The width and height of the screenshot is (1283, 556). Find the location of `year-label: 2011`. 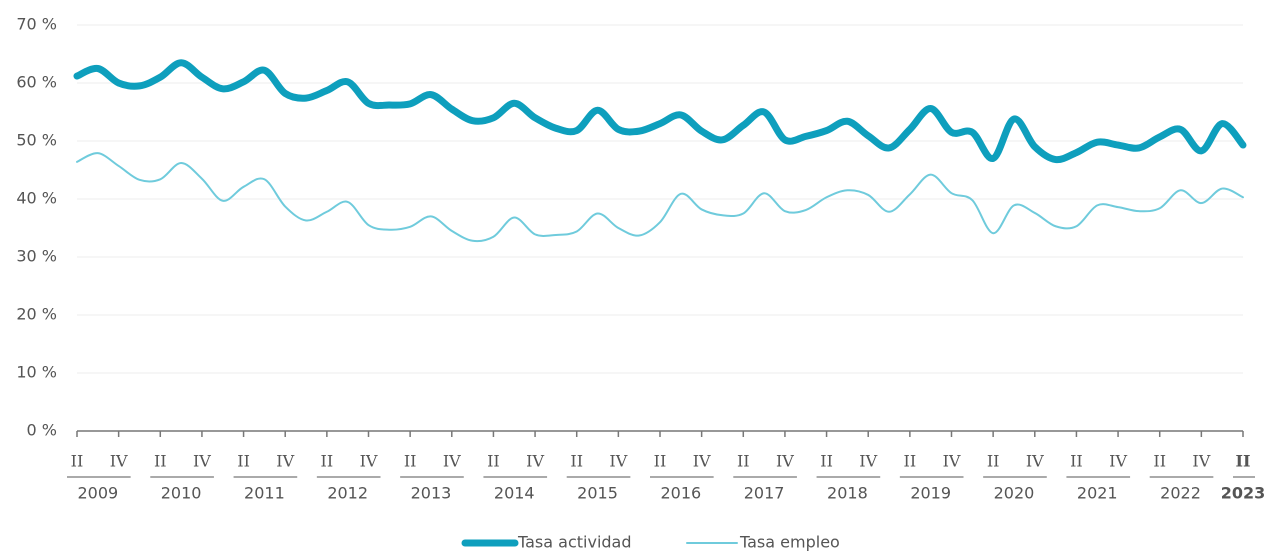

year-label: 2011 is located at coordinates (264, 493).